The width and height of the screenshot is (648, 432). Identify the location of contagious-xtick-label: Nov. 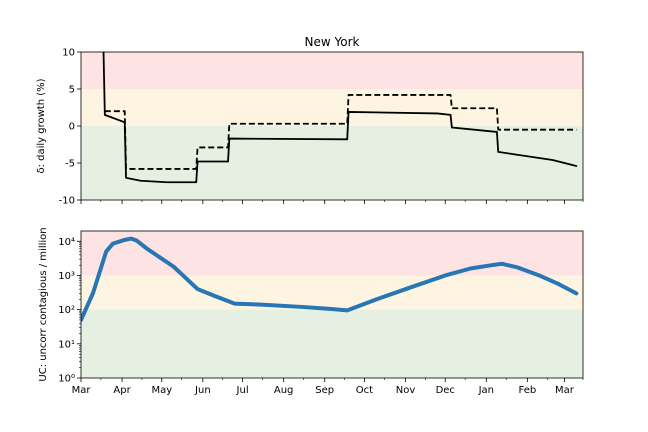
(406, 390).